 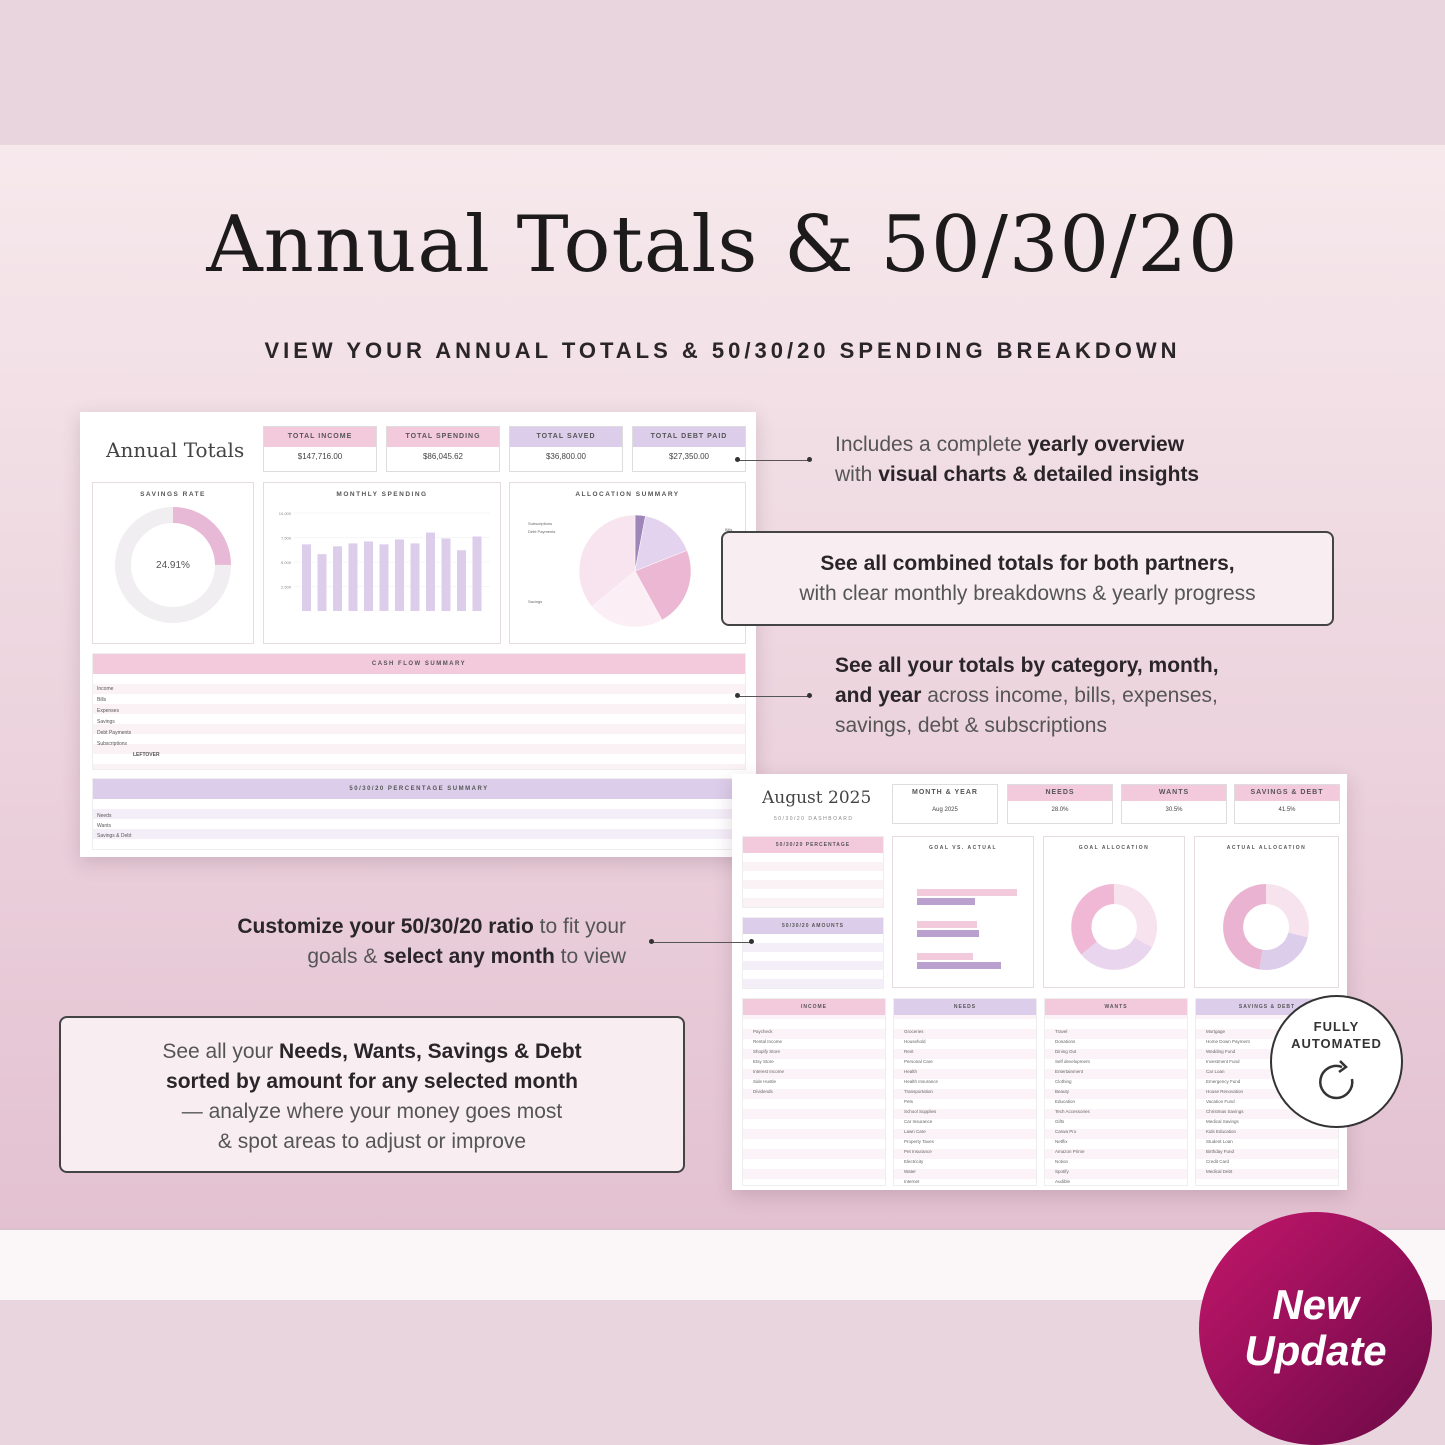 What do you see at coordinates (967, 929) in the screenshot?
I see `goal-vs-actual-chart` at bounding box center [967, 929].